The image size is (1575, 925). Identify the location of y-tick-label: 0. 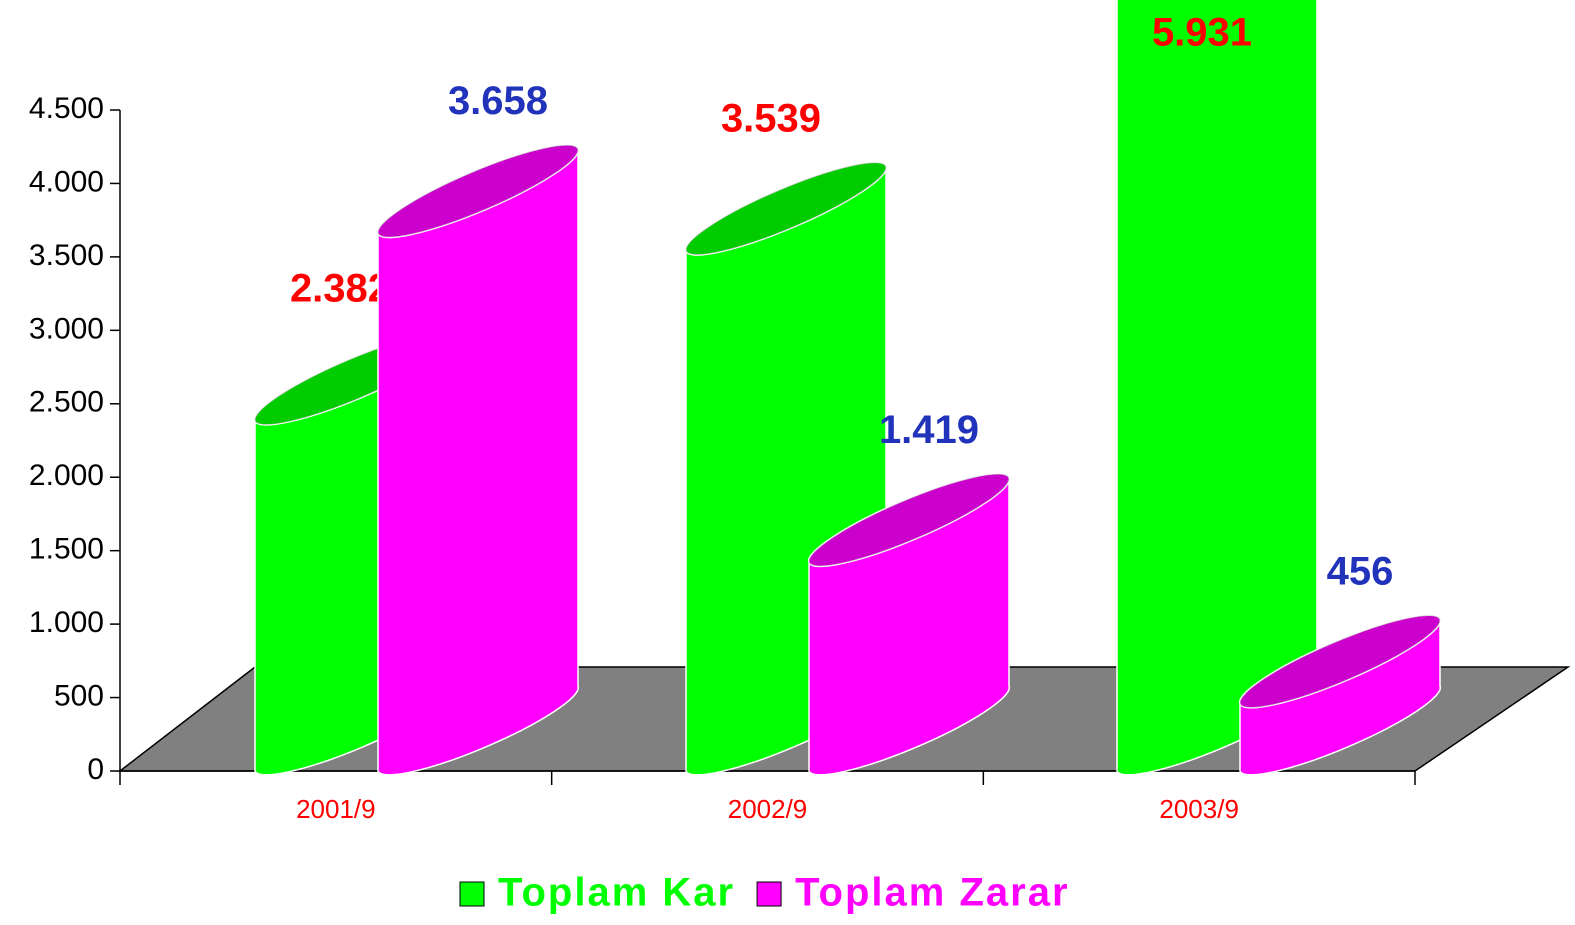
(95, 769).